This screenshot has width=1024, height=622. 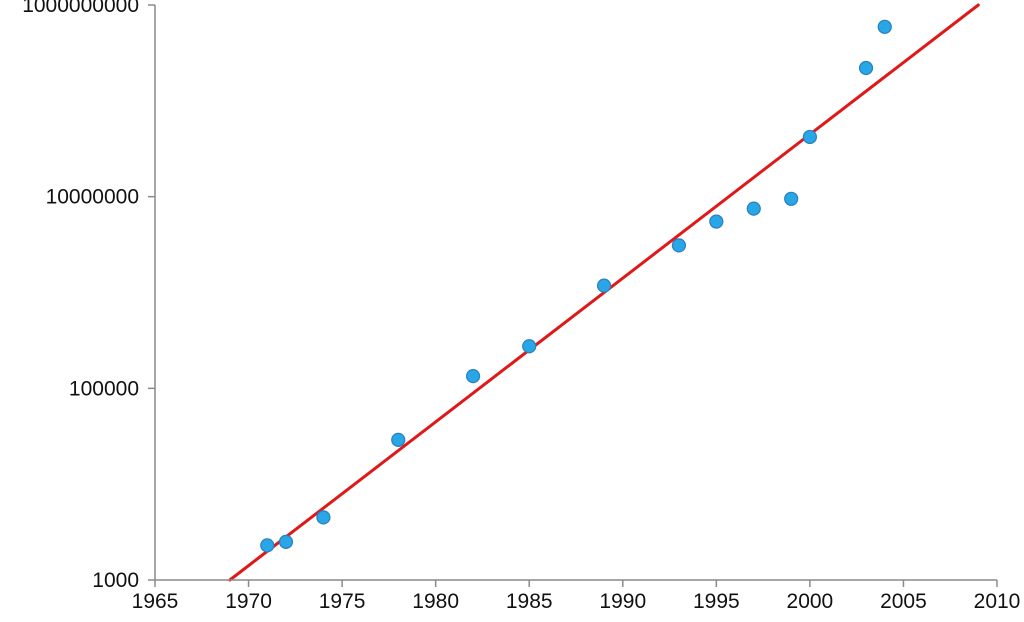 I want to click on x-tick-label: 2000, so click(x=810, y=601).